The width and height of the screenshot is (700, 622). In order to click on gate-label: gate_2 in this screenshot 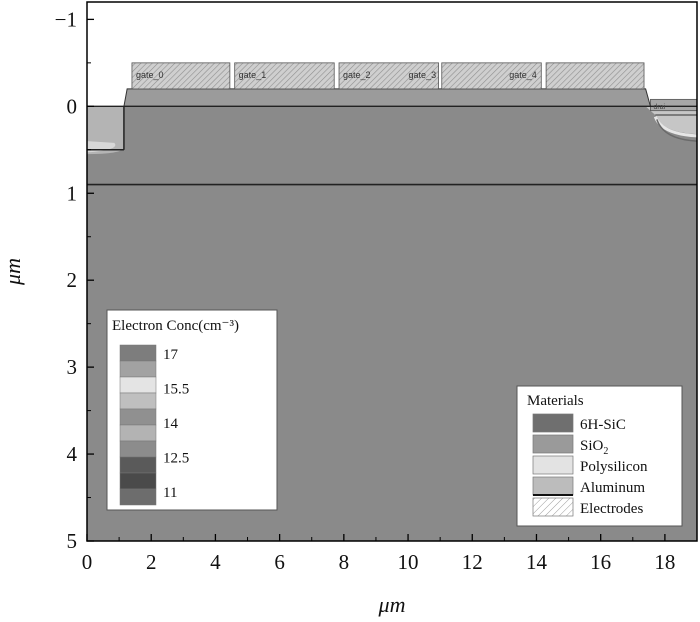, I will do `click(357, 75)`.